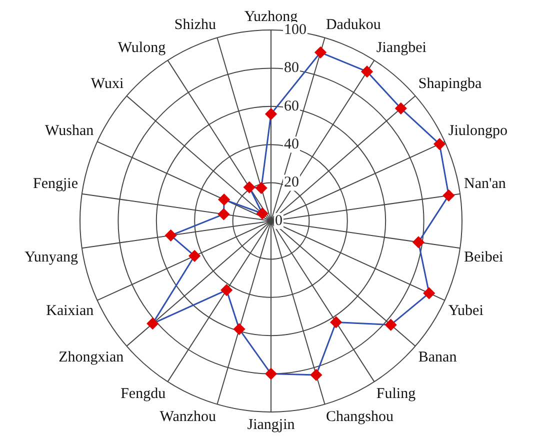 Image resolution: width=535 pixels, height=442 pixels. What do you see at coordinates (466, 310) in the screenshot?
I see `spoke-label: Yubei` at bounding box center [466, 310].